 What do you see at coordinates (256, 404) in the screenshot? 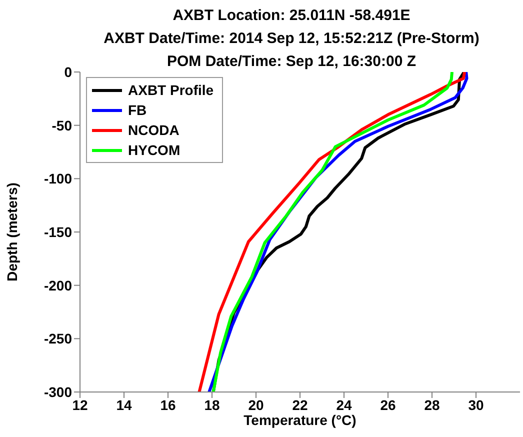
I see `x-tick-label: 20` at bounding box center [256, 404].